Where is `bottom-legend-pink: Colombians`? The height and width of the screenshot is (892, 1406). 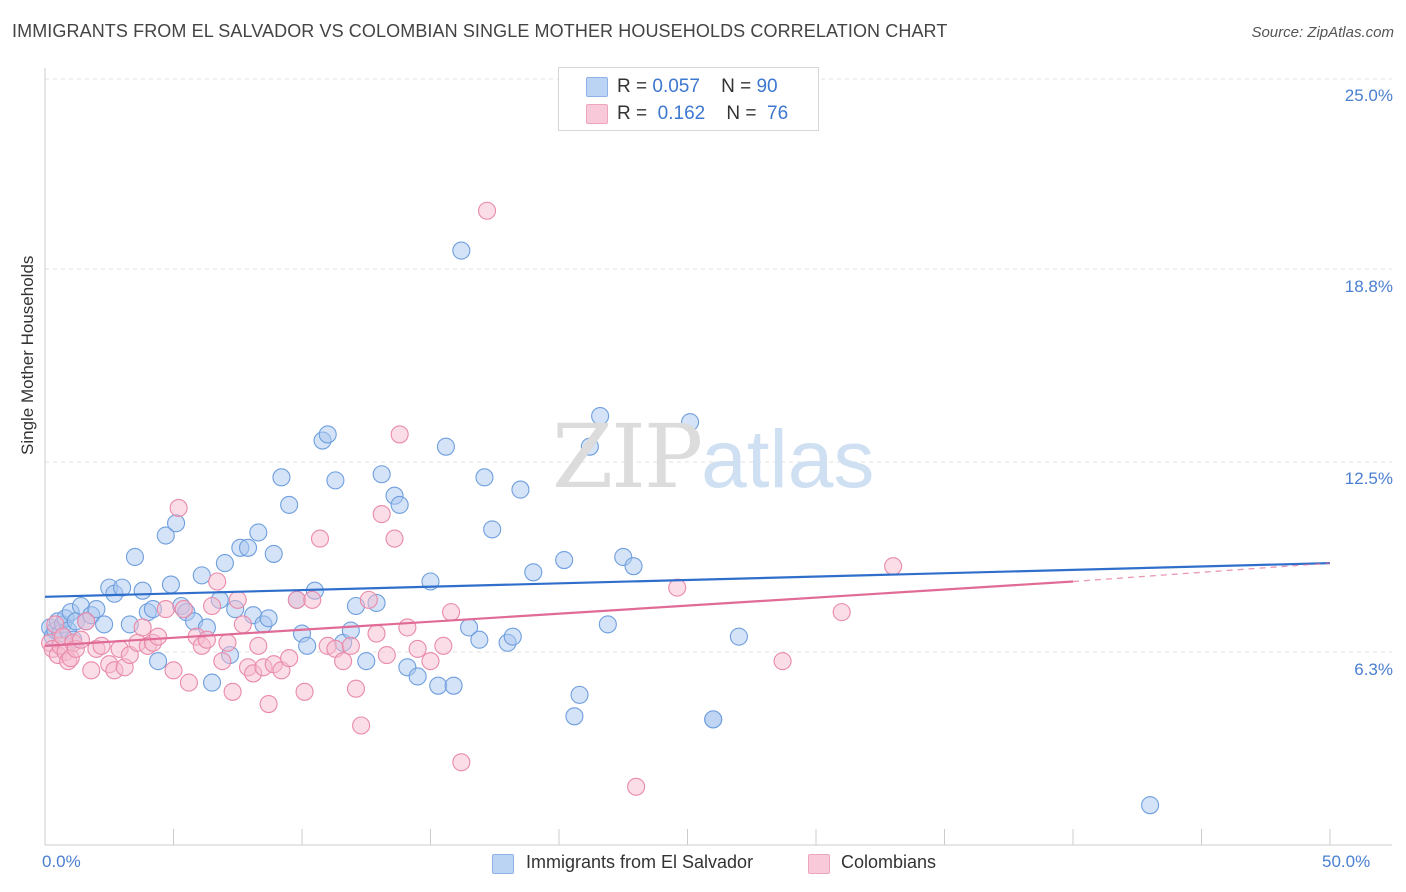
bottom-legend-pink: Colombians is located at coordinates (872, 863).